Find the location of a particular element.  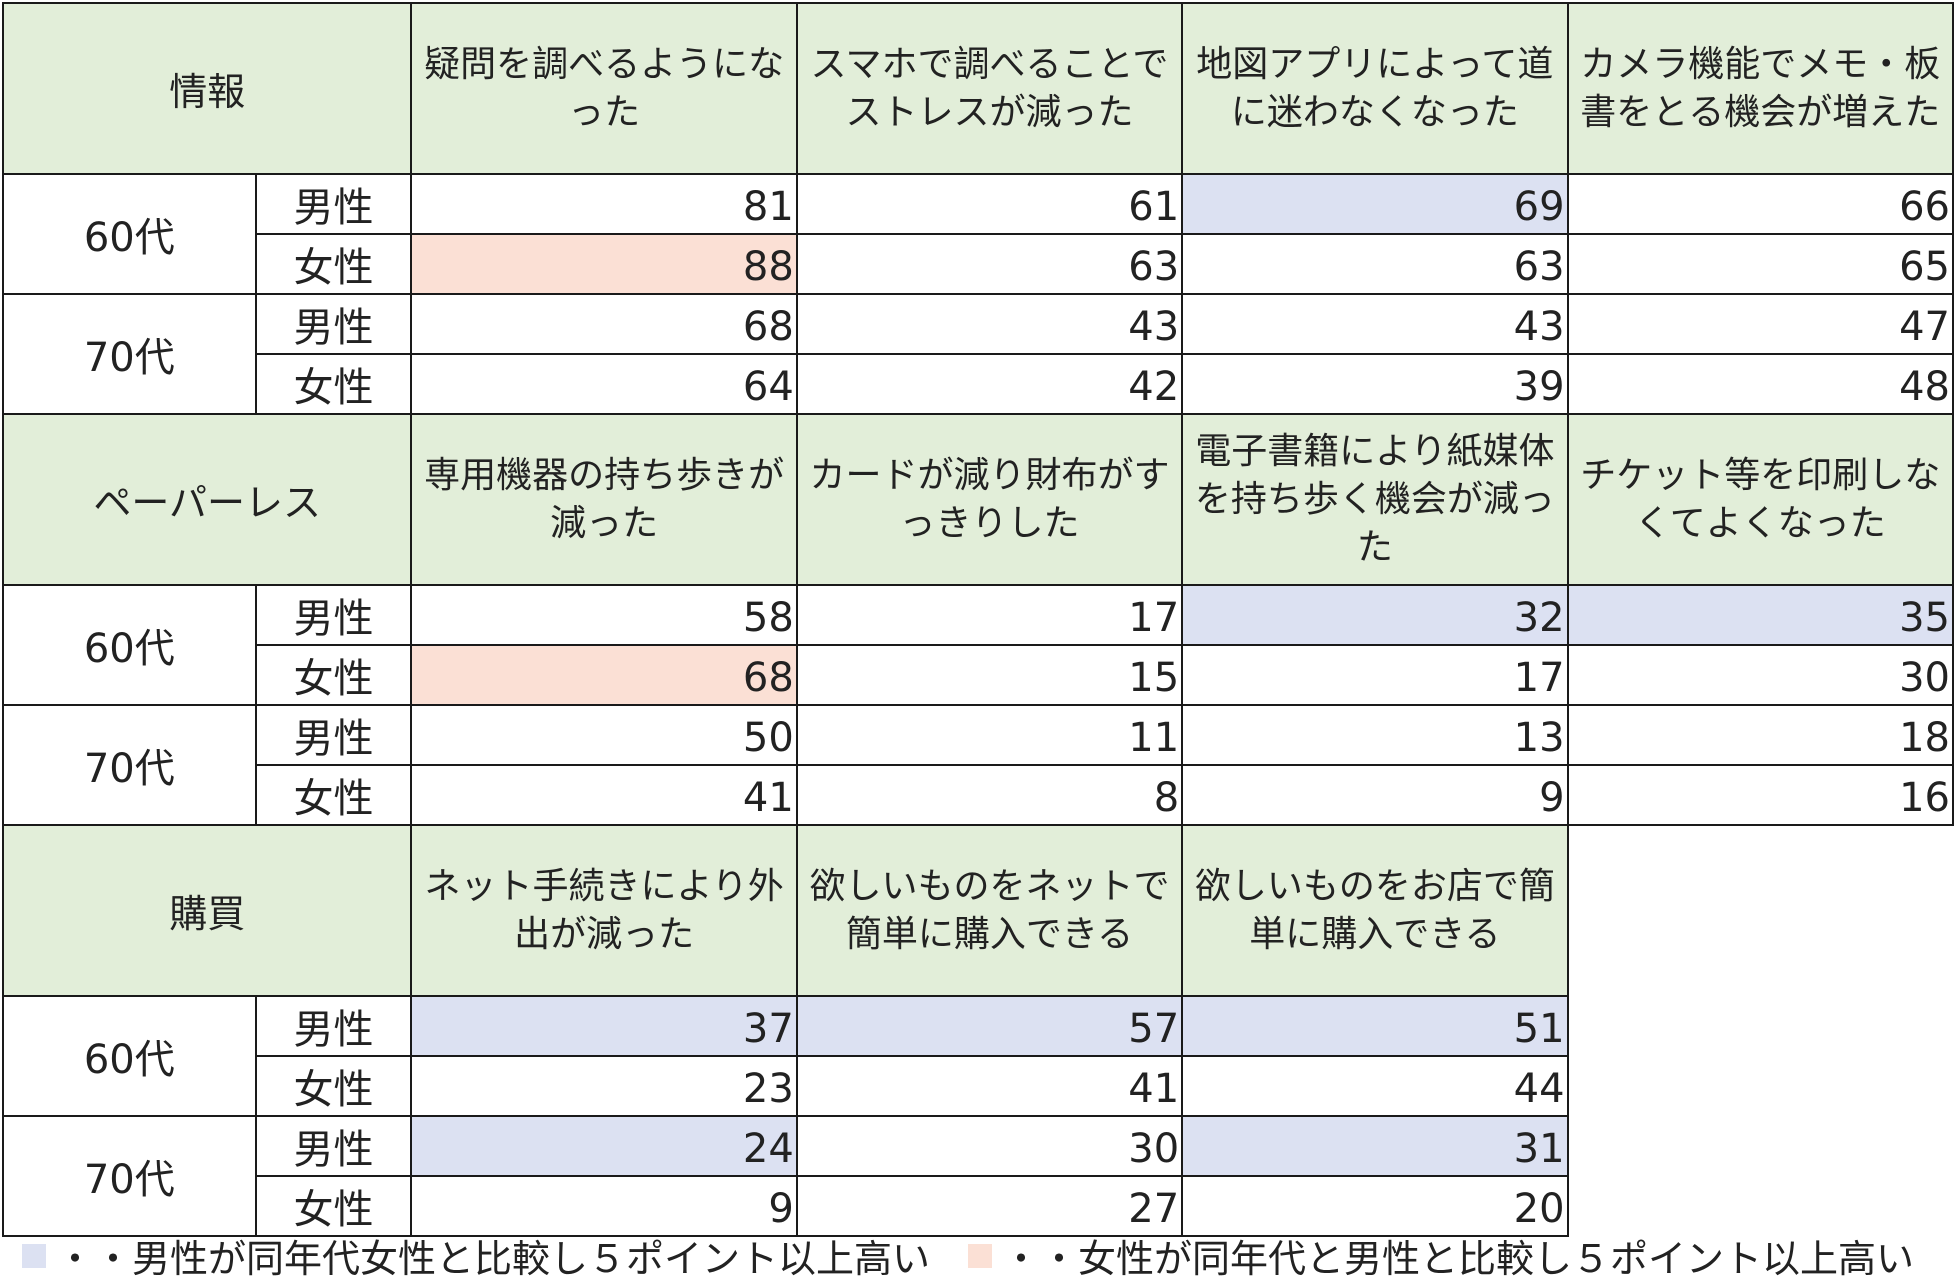

value-cell: 64 is located at coordinates (604, 384).